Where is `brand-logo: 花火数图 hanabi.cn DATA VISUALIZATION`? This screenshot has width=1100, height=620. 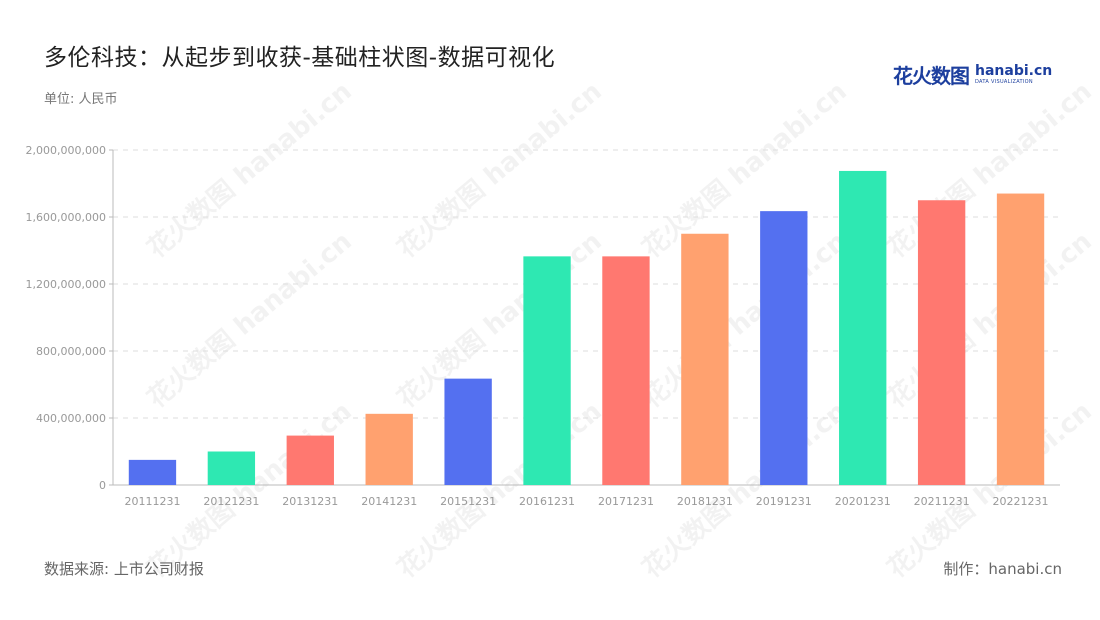 brand-logo: 花火数图 hanabi.cn DATA VISUALIZATION is located at coordinates (972, 74).